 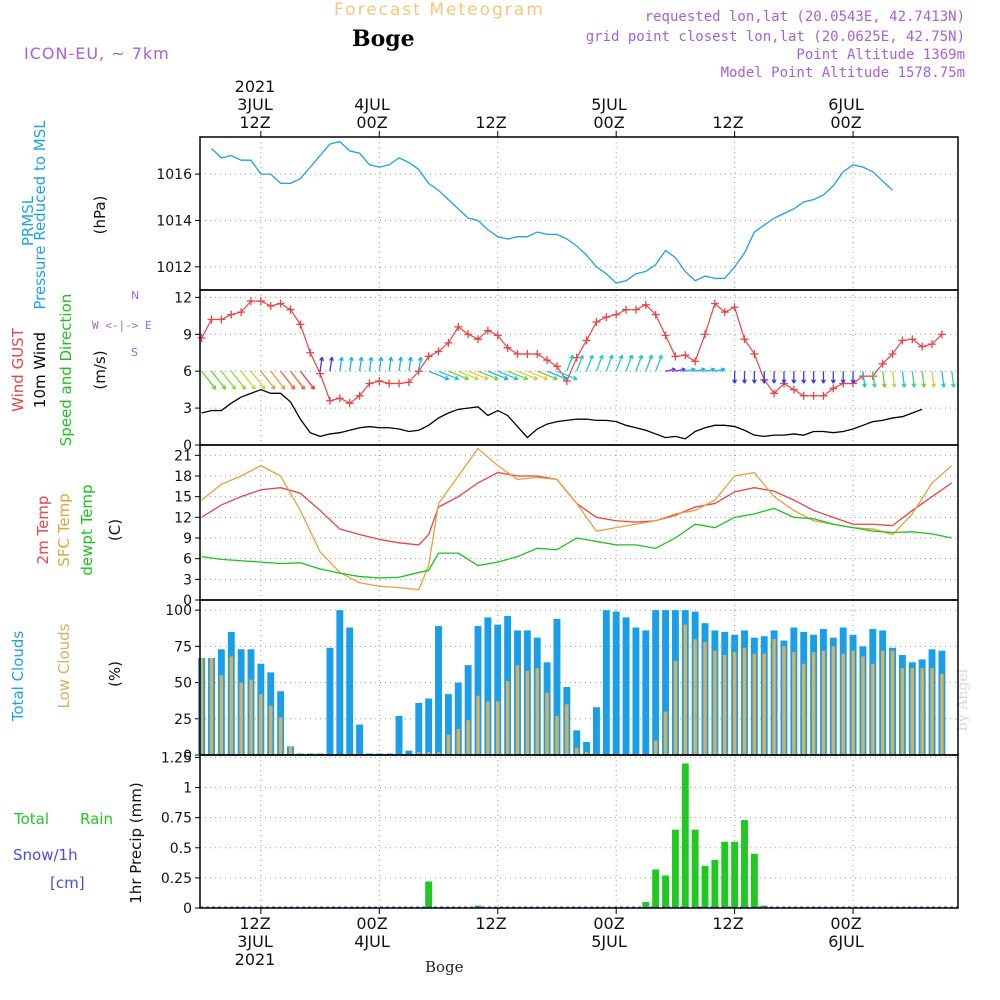 What do you see at coordinates (97, 53) in the screenshot?
I see `model-name: ICON-EU, ~ 7km` at bounding box center [97, 53].